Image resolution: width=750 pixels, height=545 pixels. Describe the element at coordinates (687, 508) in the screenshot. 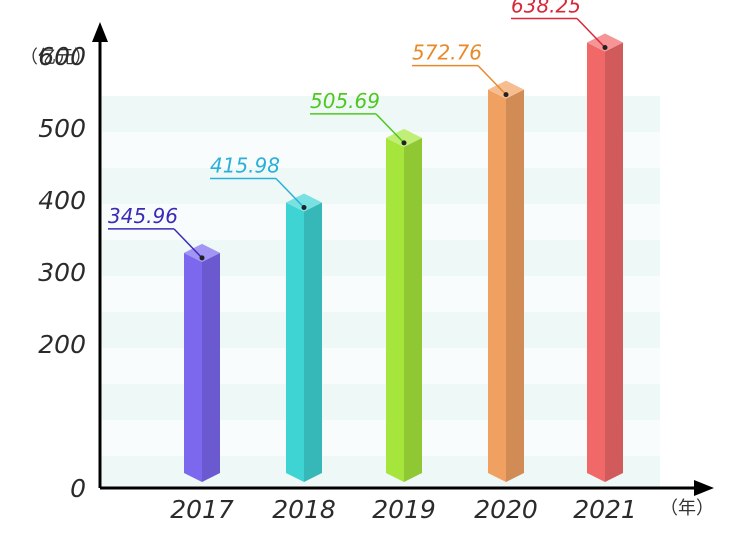

I see `x-unit-label: （年）` at that location.